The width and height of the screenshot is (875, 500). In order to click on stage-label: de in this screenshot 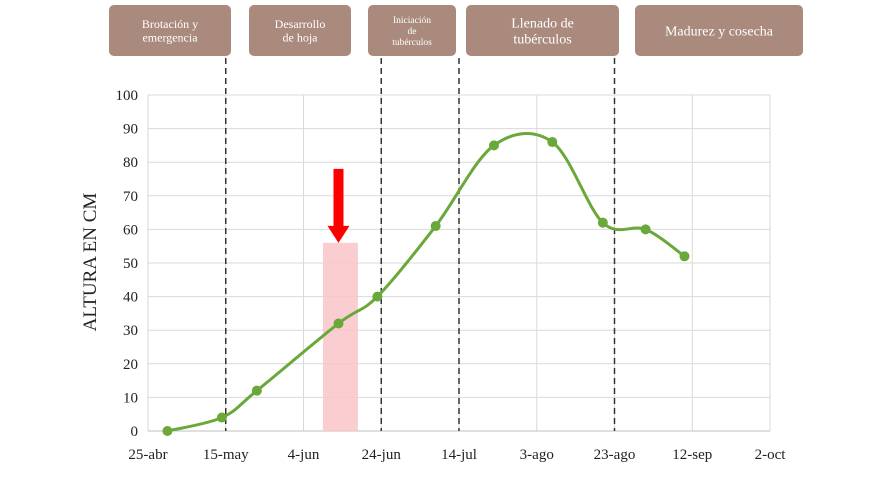, I will do `click(412, 32)`.